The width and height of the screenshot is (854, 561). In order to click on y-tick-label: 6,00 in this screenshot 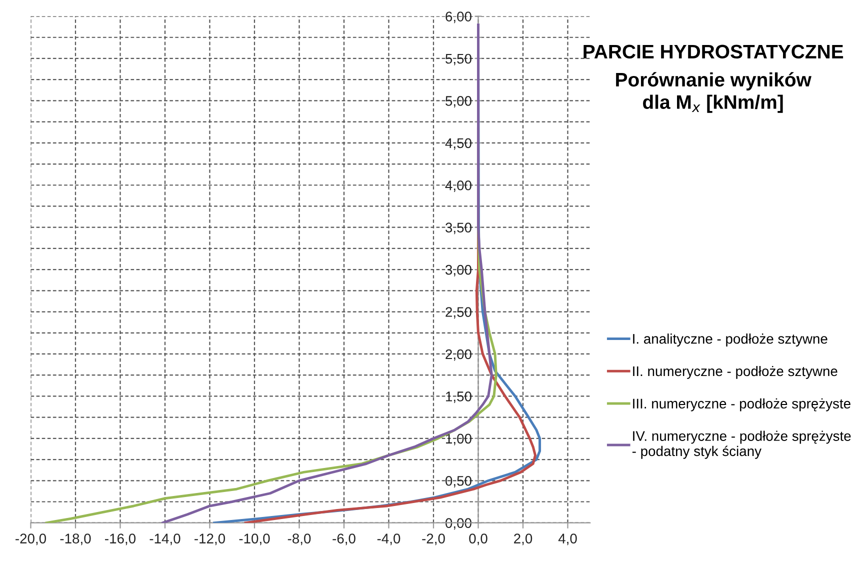, I will do `click(459, 18)`.